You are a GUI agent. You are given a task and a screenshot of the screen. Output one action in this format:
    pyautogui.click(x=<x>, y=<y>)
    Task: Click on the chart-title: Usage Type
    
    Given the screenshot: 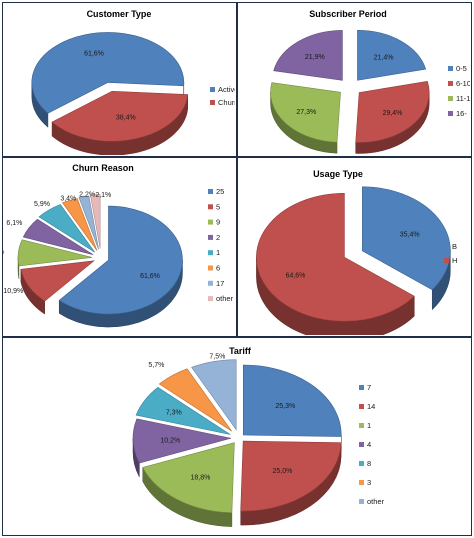 What is the action you would take?
    pyautogui.click(x=338, y=174)
    